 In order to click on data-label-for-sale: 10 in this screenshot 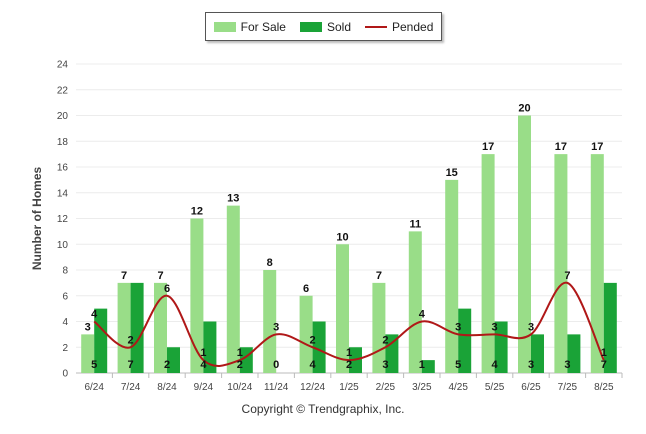, I will do `click(342, 237)`.